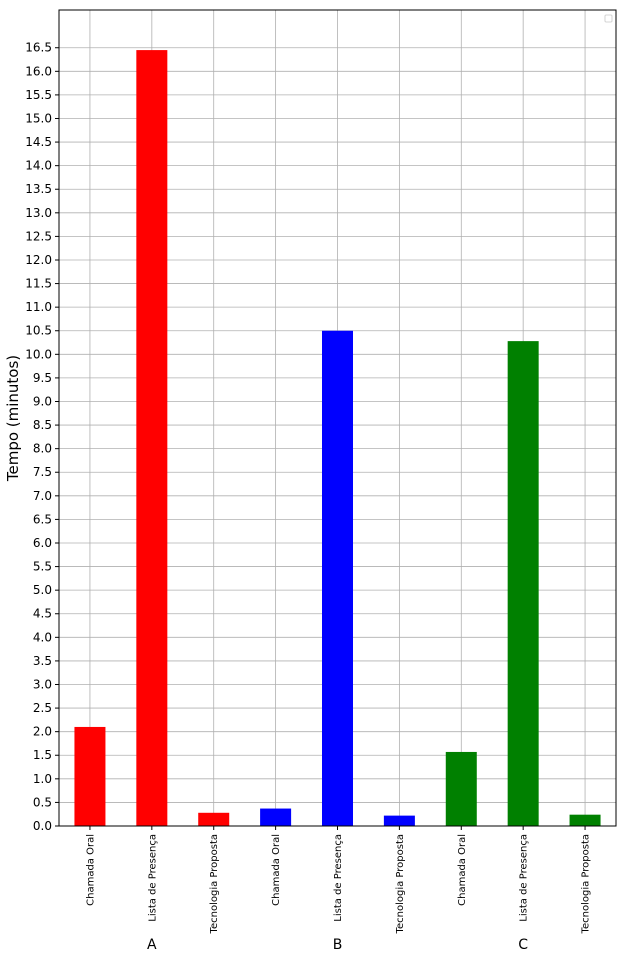  What do you see at coordinates (523, 945) in the screenshot?
I see `group-label: C` at bounding box center [523, 945].